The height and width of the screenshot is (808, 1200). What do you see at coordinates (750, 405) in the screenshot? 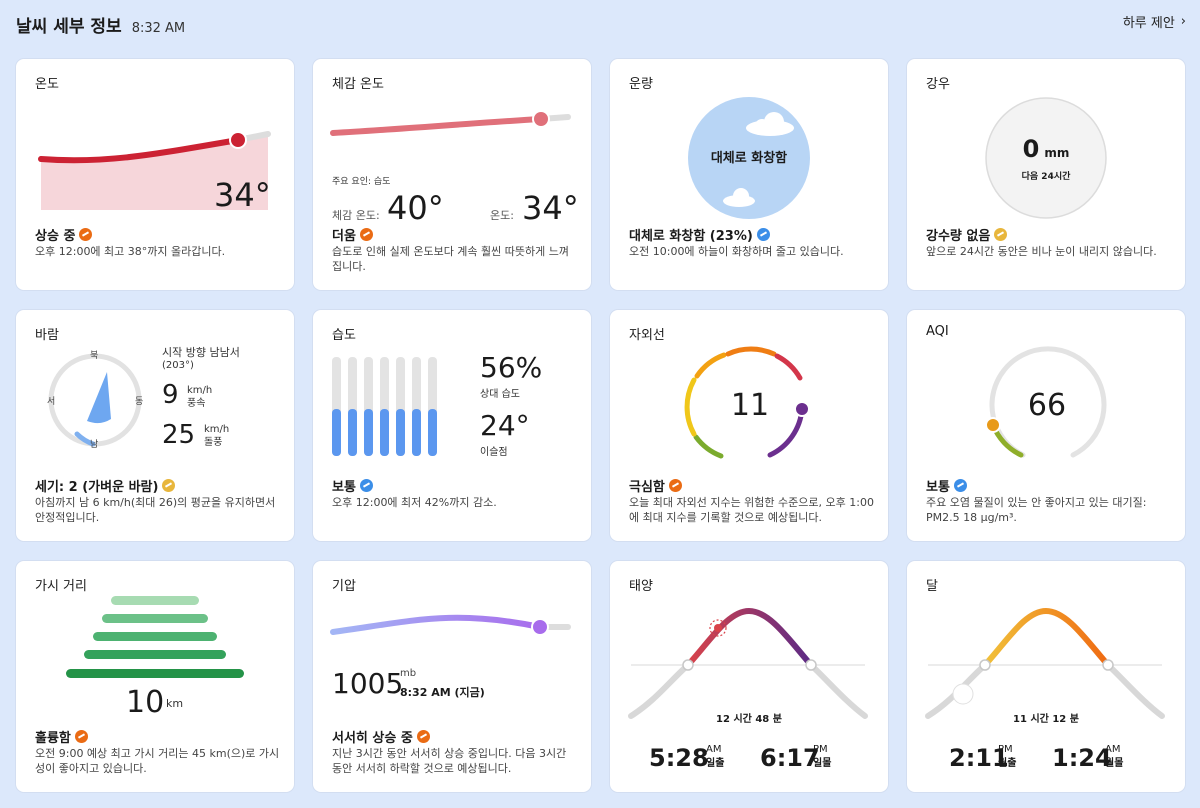
I see `uv-value: 11` at bounding box center [750, 405].